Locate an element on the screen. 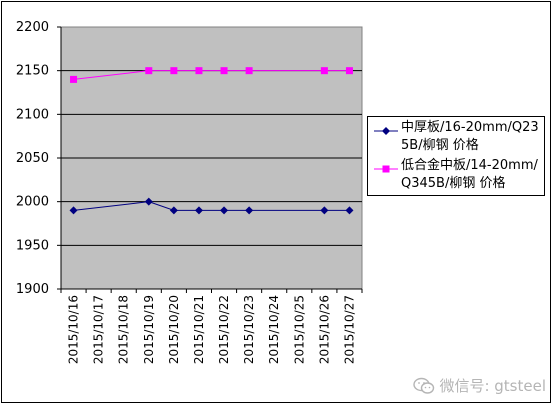 Image resolution: width=554 pixels, height=406 pixels. y-tick-label: 2000 is located at coordinates (32, 202).